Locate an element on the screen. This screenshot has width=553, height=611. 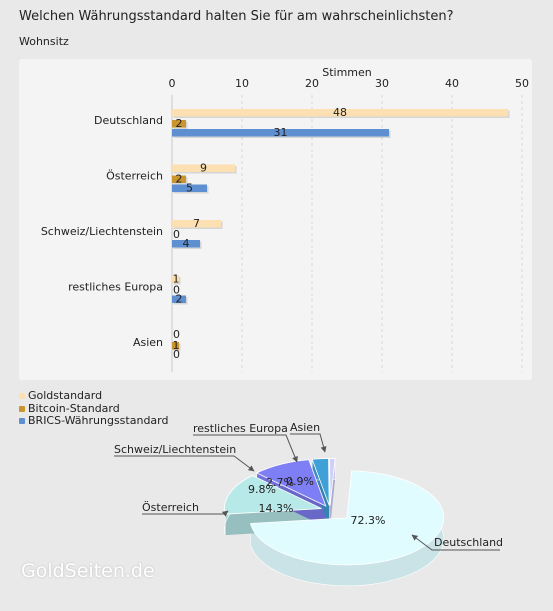
x-axis-title: Stimmen is located at coordinates (347, 72).